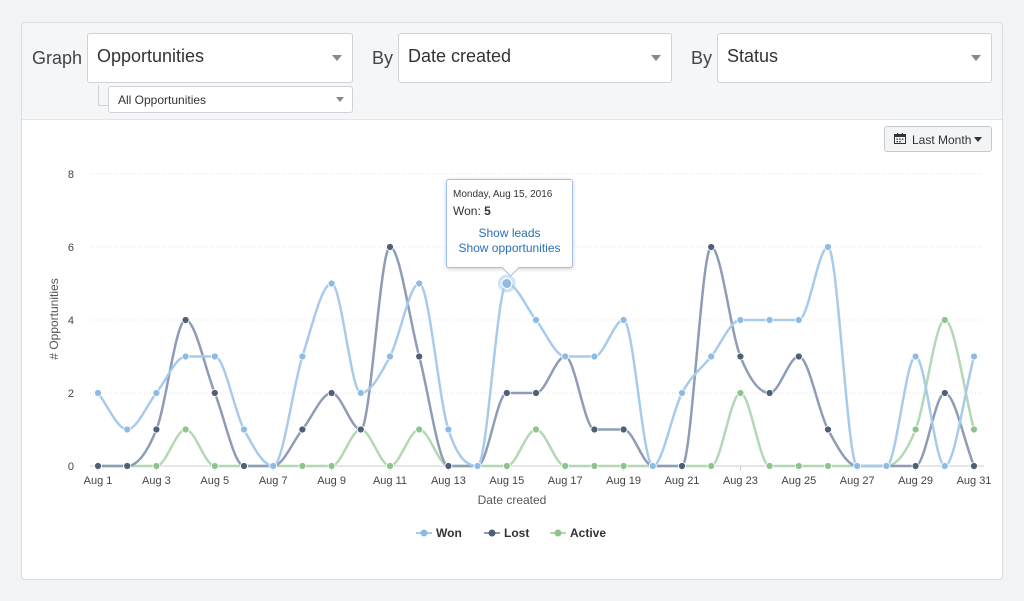  Describe the element at coordinates (467, 211) in the screenshot. I see `tooltip-series-label: Won:` at that location.